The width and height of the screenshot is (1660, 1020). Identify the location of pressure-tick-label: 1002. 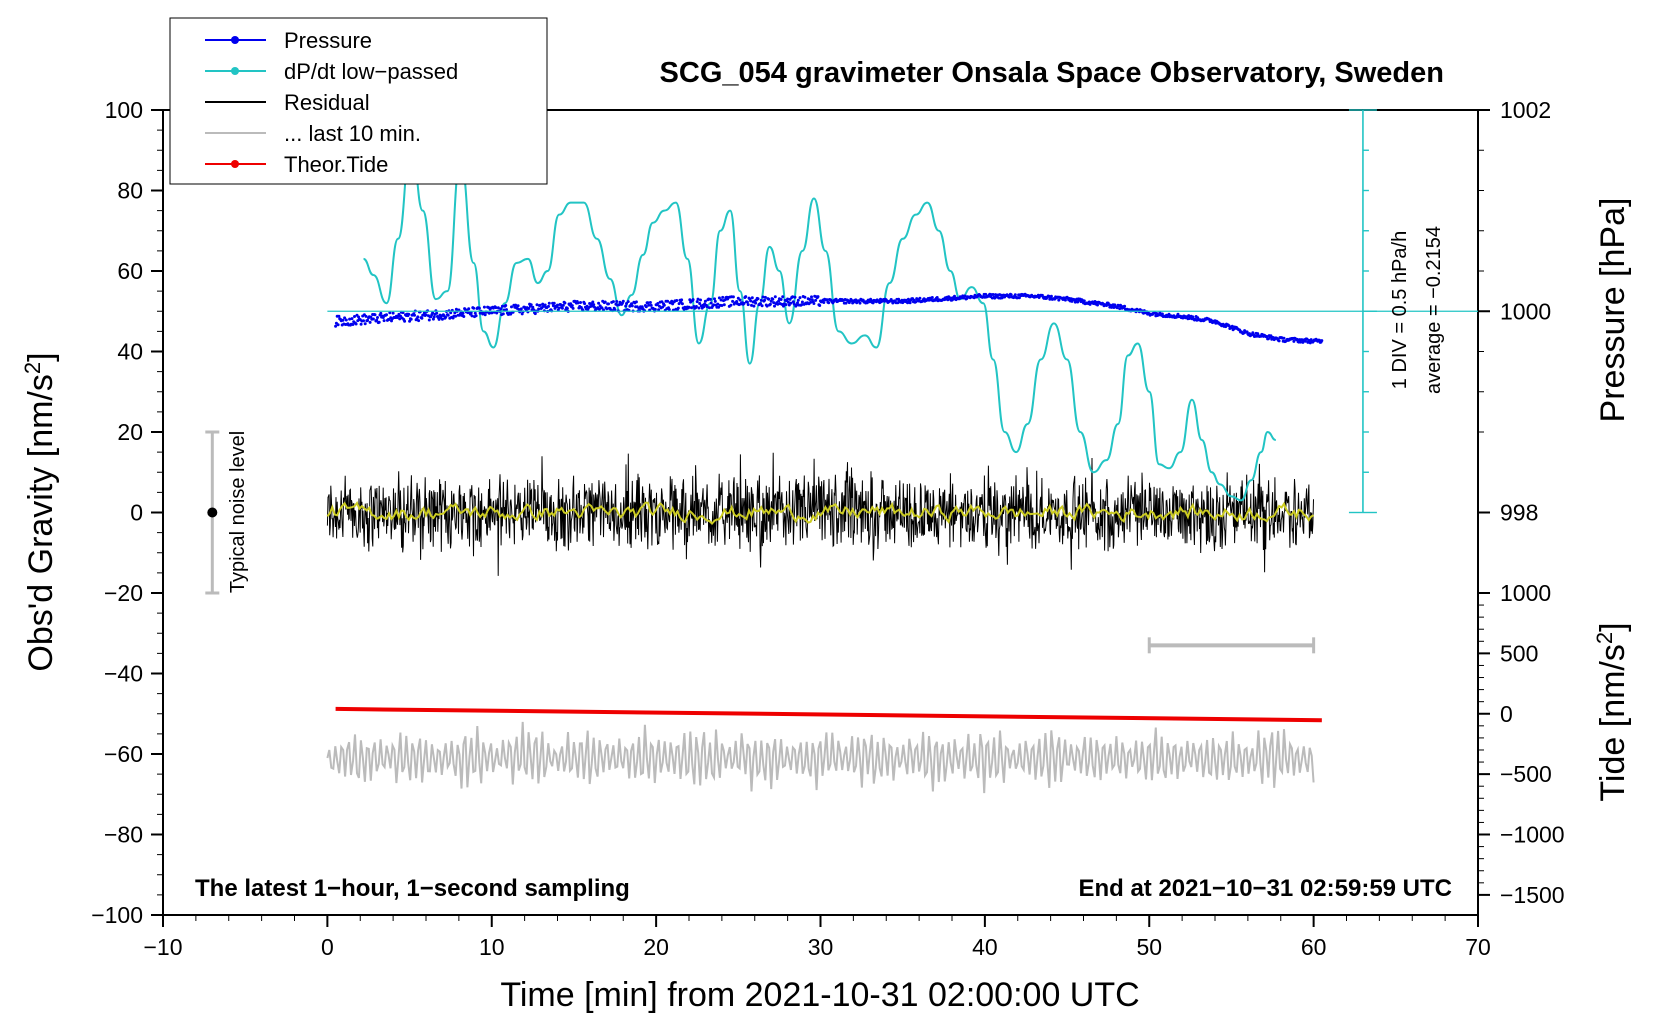
(1525, 110).